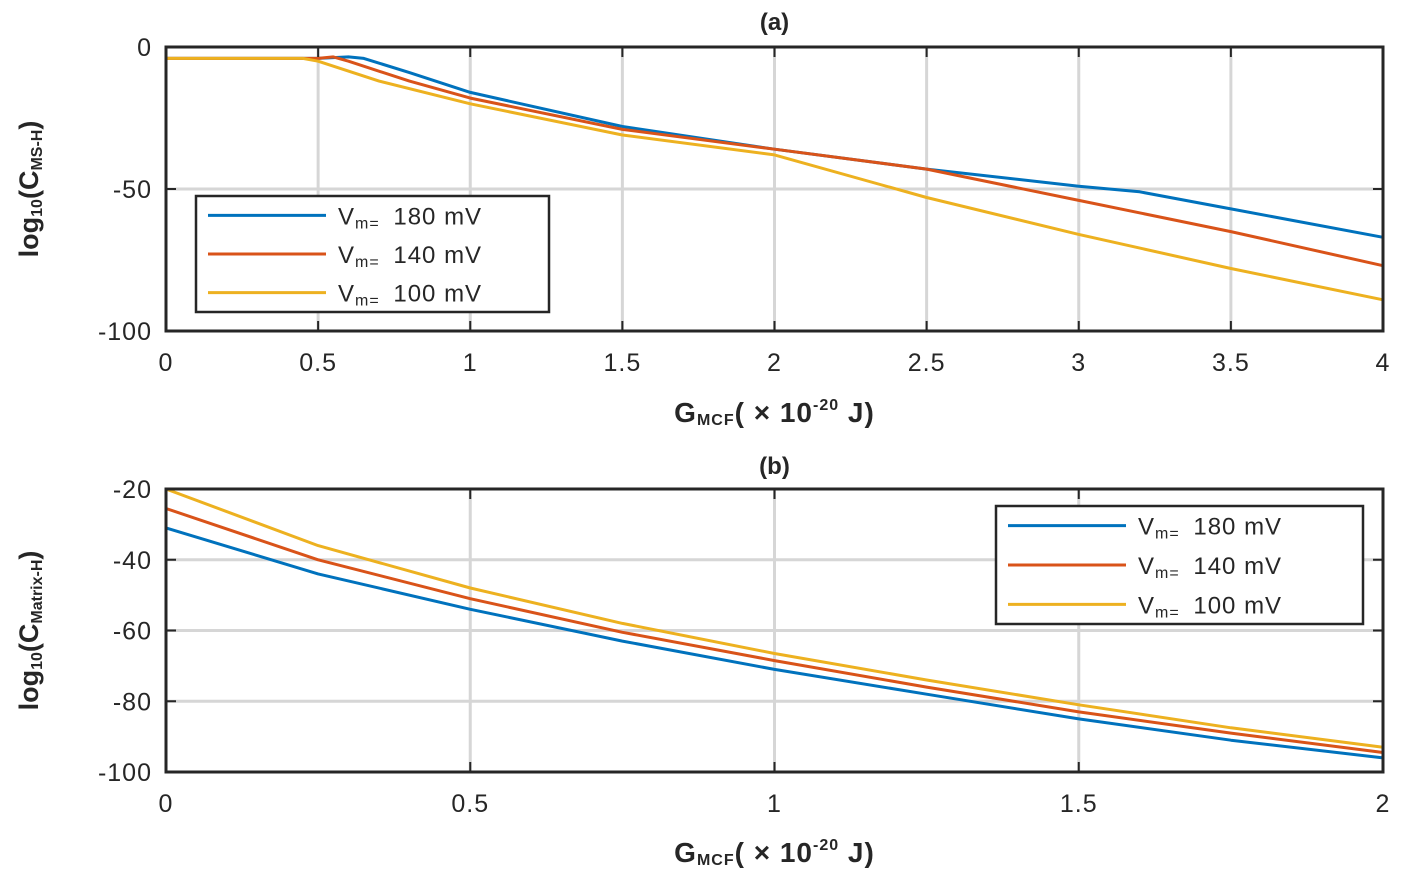 This screenshot has height=877, width=1401. I want to click on y-axis-label: log10(CMatrix-H), so click(30, 631).